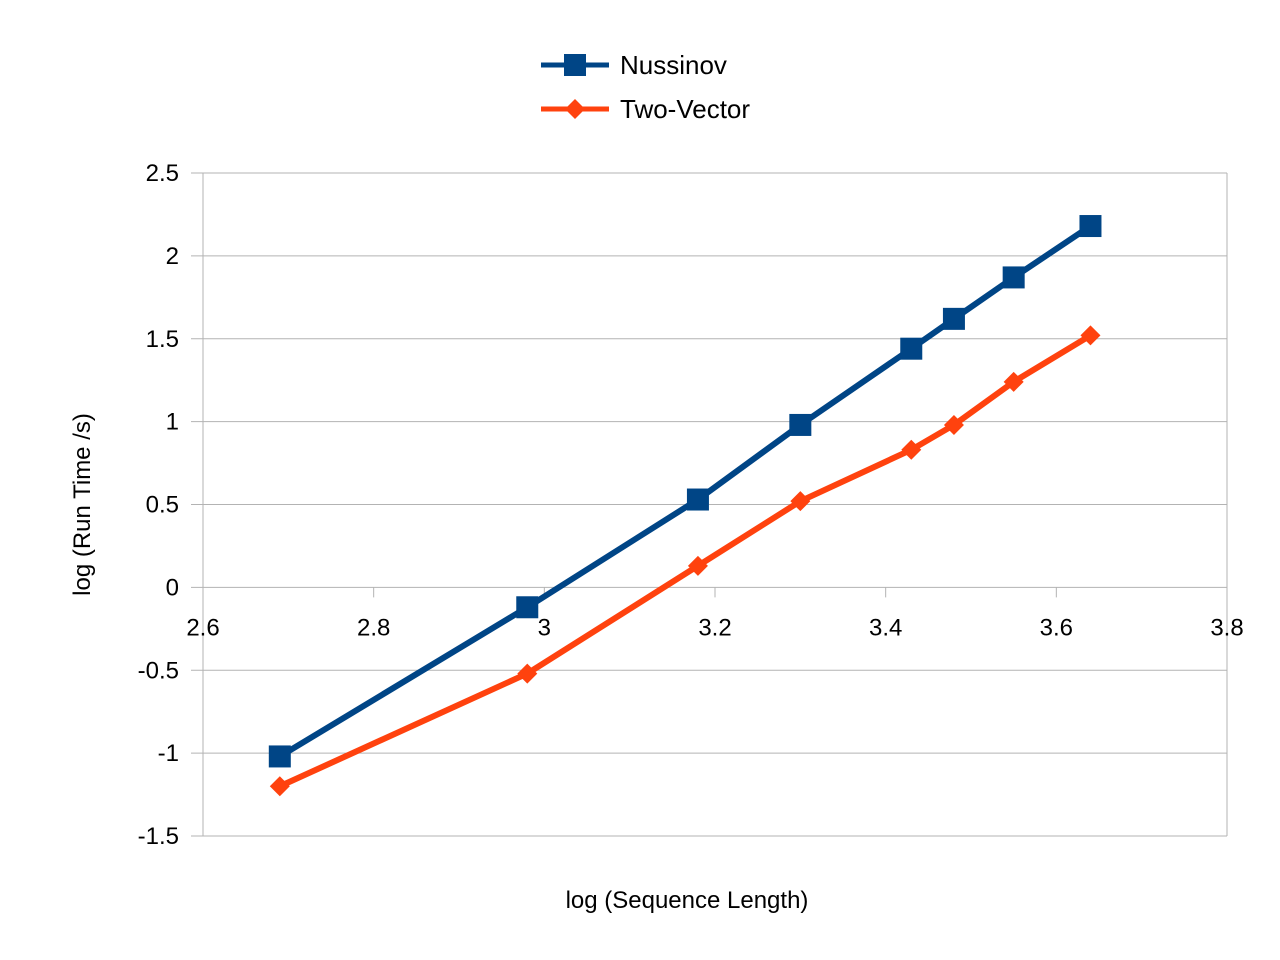 The height and width of the screenshot is (960, 1280). I want to click on y-tick-label: -1, so click(168, 753).